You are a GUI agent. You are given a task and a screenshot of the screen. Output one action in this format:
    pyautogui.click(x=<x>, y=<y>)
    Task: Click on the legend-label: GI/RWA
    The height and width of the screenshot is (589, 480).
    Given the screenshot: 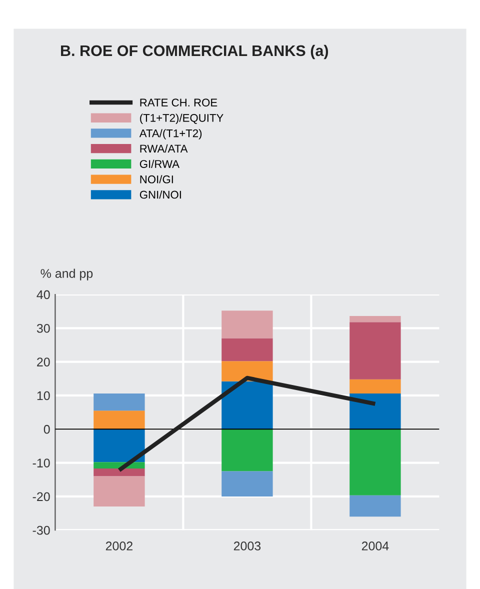 What is the action you would take?
    pyautogui.click(x=160, y=164)
    